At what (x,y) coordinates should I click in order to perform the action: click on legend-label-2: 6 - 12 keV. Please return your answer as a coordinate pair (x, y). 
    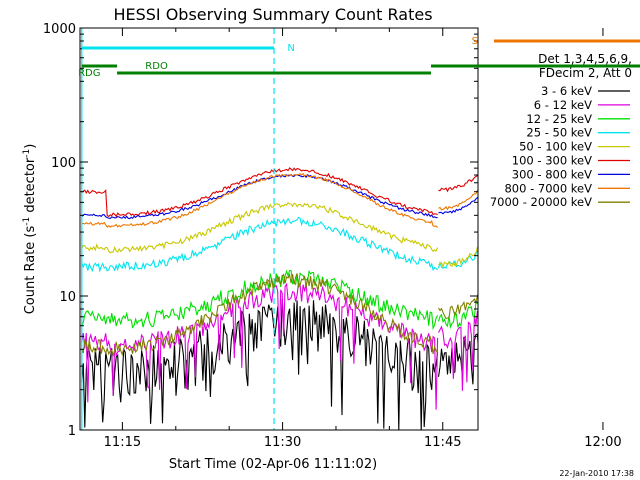
    Looking at the image, I should click on (563, 105).